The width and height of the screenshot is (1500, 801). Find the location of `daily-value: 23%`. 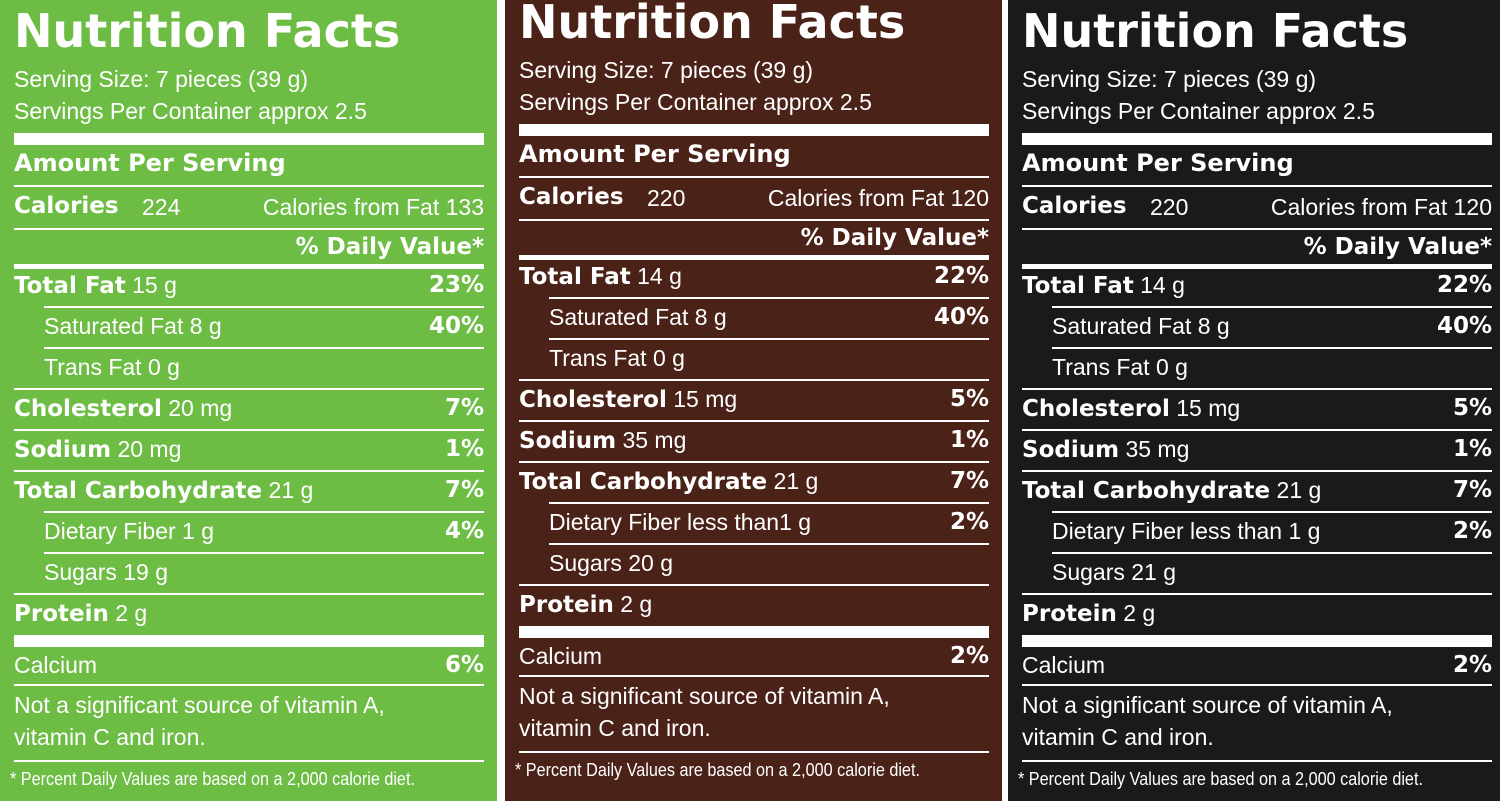

daily-value: 23% is located at coordinates (456, 285).